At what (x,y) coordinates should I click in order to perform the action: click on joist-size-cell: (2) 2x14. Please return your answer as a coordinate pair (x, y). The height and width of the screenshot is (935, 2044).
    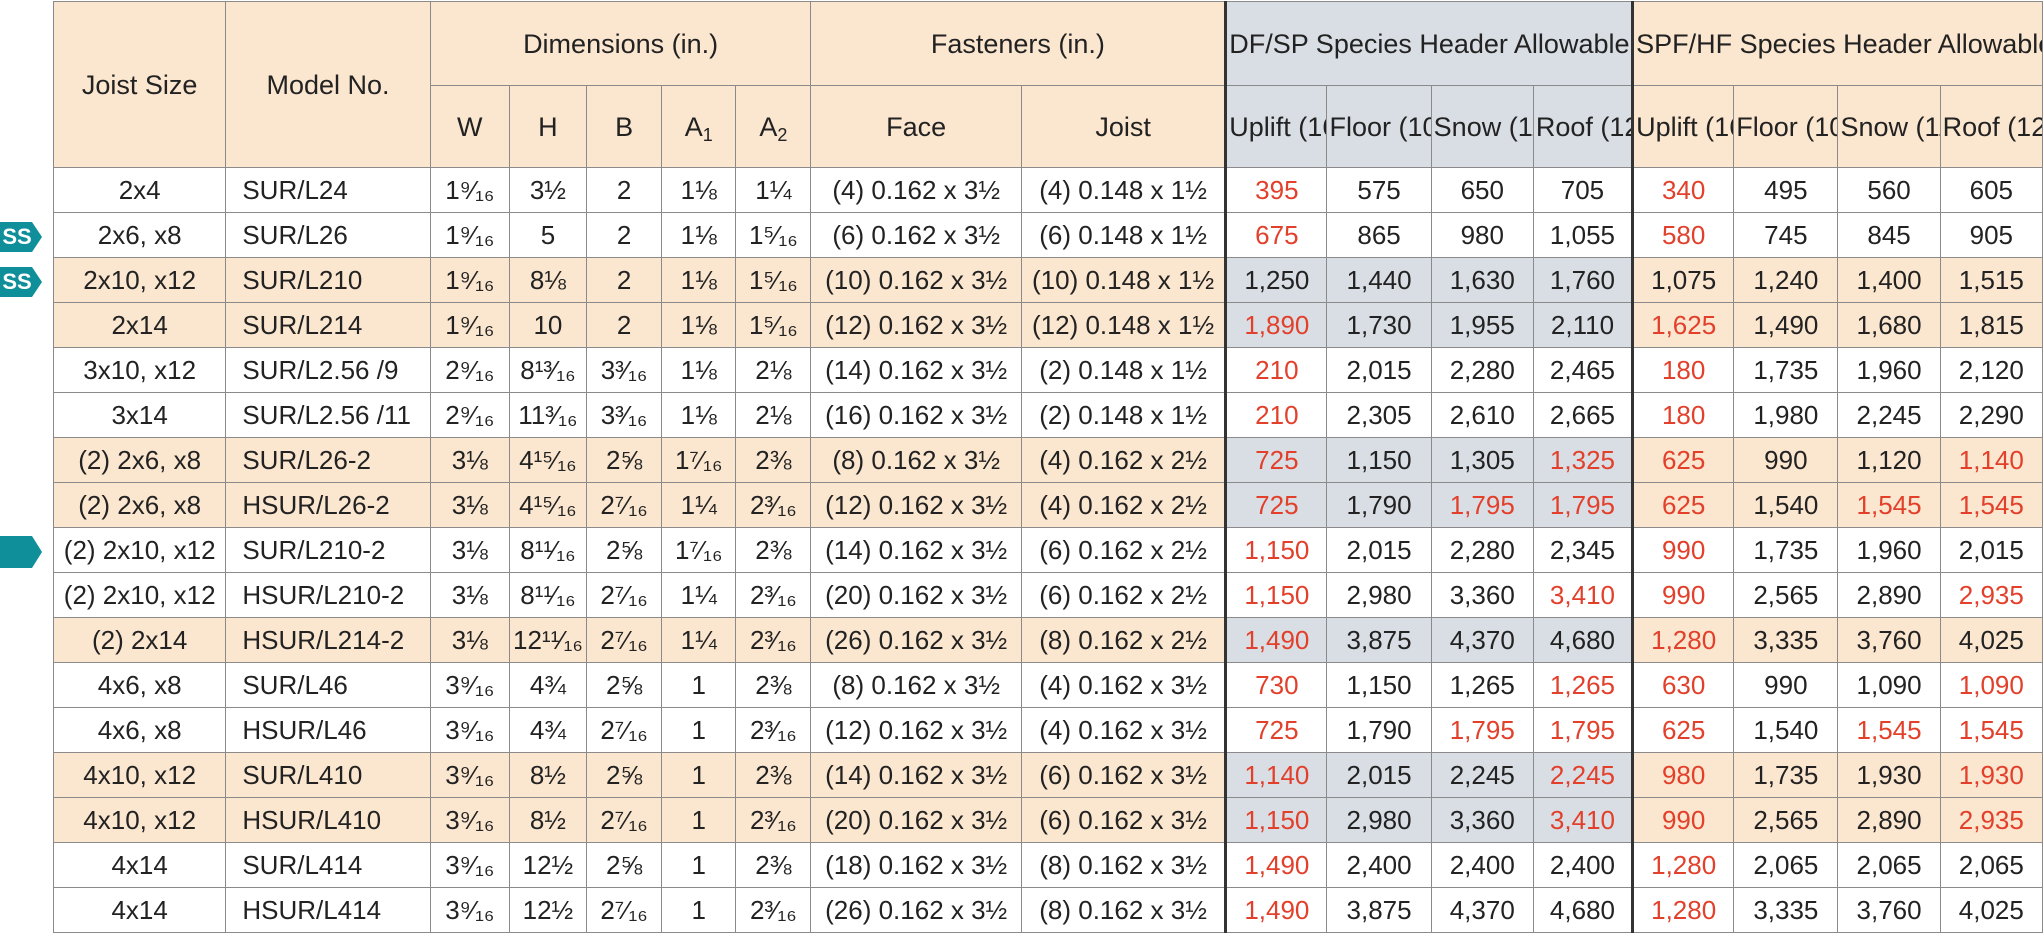
    Looking at the image, I should click on (139, 640).